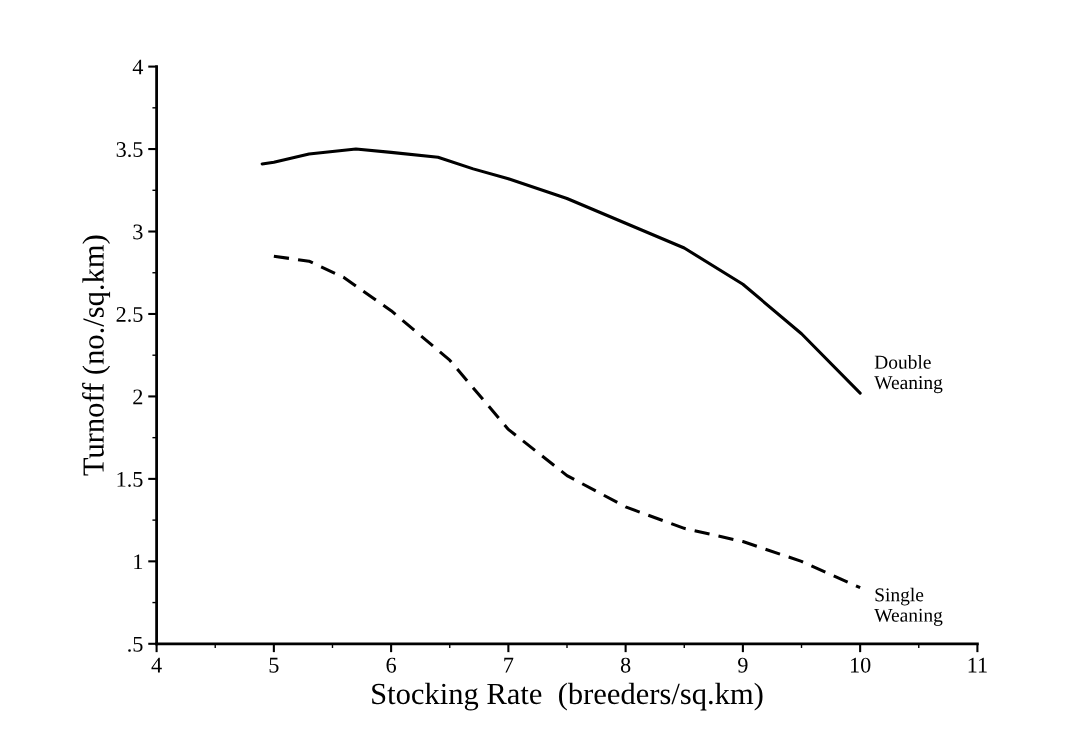 This screenshot has width=1080, height=740. What do you see at coordinates (509, 665) in the screenshot?
I see `x-tick-label: 7` at bounding box center [509, 665].